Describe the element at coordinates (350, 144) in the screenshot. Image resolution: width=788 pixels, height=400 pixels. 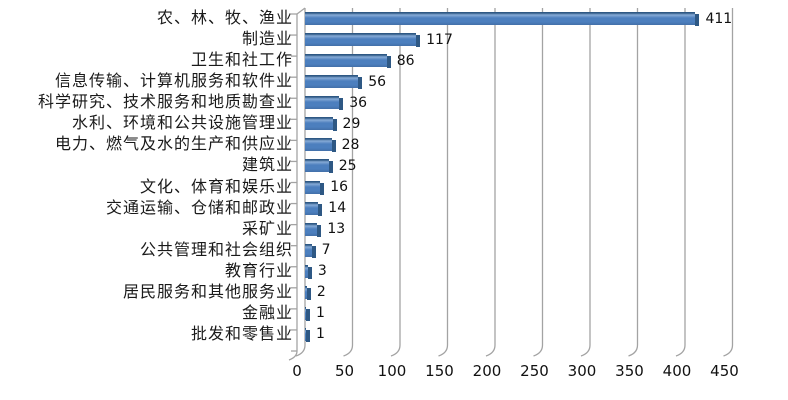
I see `value-label: 28` at that location.